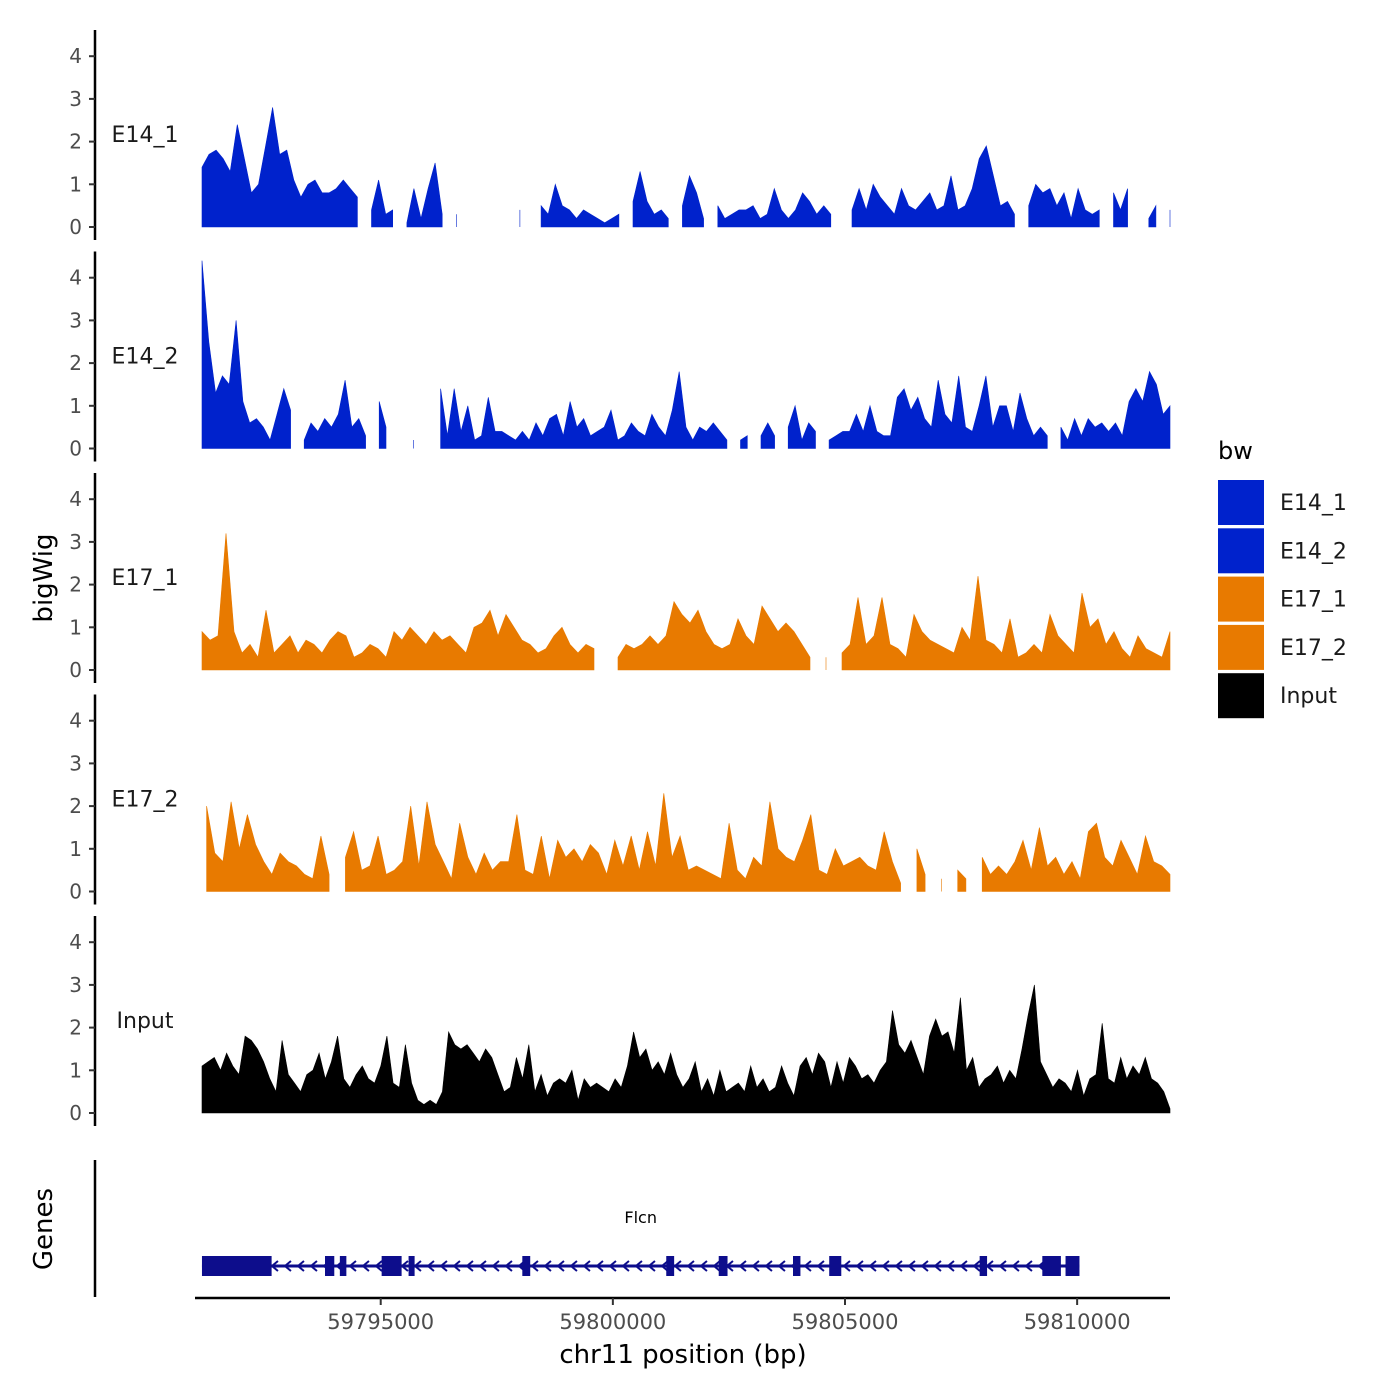 The height and width of the screenshot is (1400, 1400). Describe the element at coordinates (145, 135) in the screenshot. I see `facet-label: E14_1` at that location.